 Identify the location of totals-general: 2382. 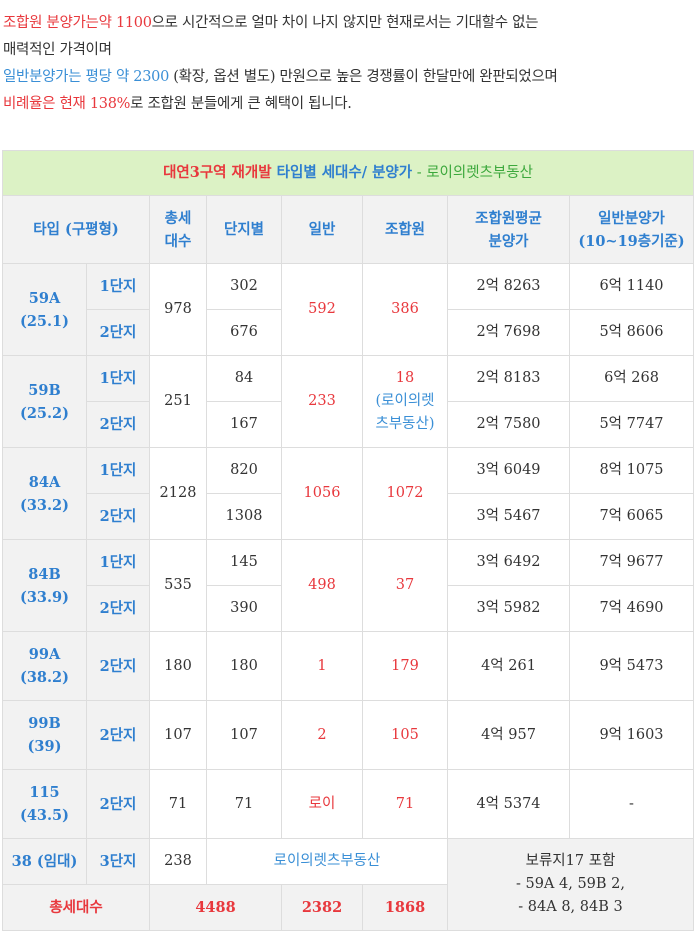
(322, 907).